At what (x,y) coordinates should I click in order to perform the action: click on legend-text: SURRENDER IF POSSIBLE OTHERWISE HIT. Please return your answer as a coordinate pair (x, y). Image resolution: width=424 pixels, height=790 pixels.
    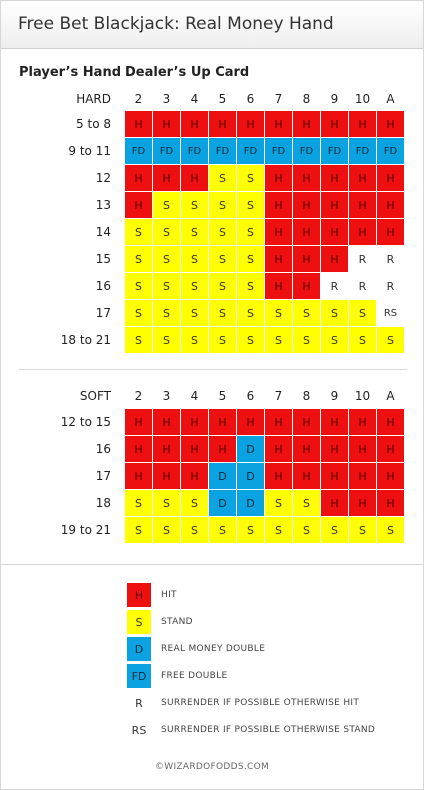
    Looking at the image, I should click on (260, 703).